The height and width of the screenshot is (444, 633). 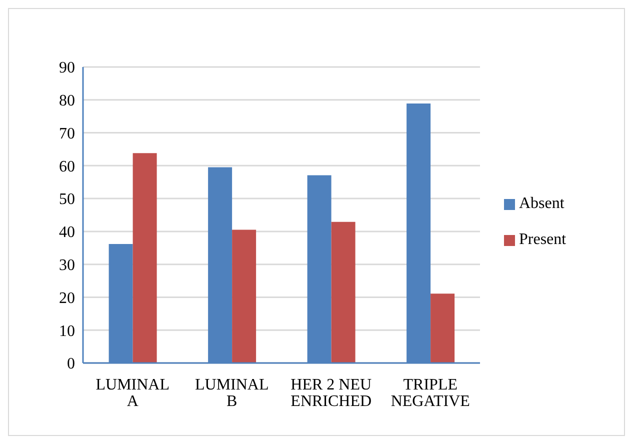 I want to click on y-tick-label: 10, so click(x=67, y=331).